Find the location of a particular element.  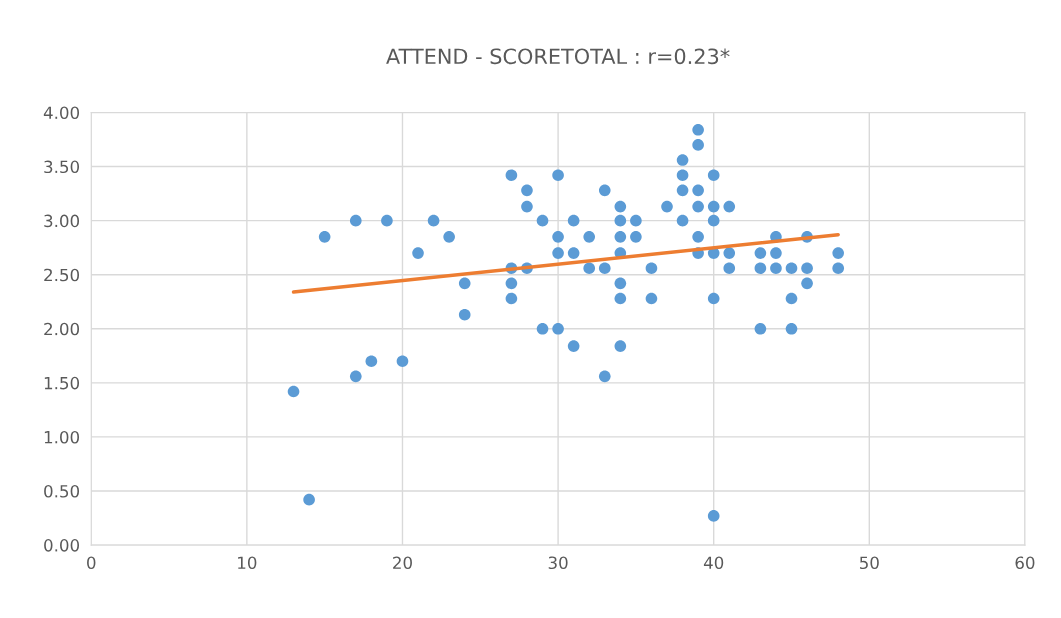

x-tick-label: 20 is located at coordinates (402, 563).